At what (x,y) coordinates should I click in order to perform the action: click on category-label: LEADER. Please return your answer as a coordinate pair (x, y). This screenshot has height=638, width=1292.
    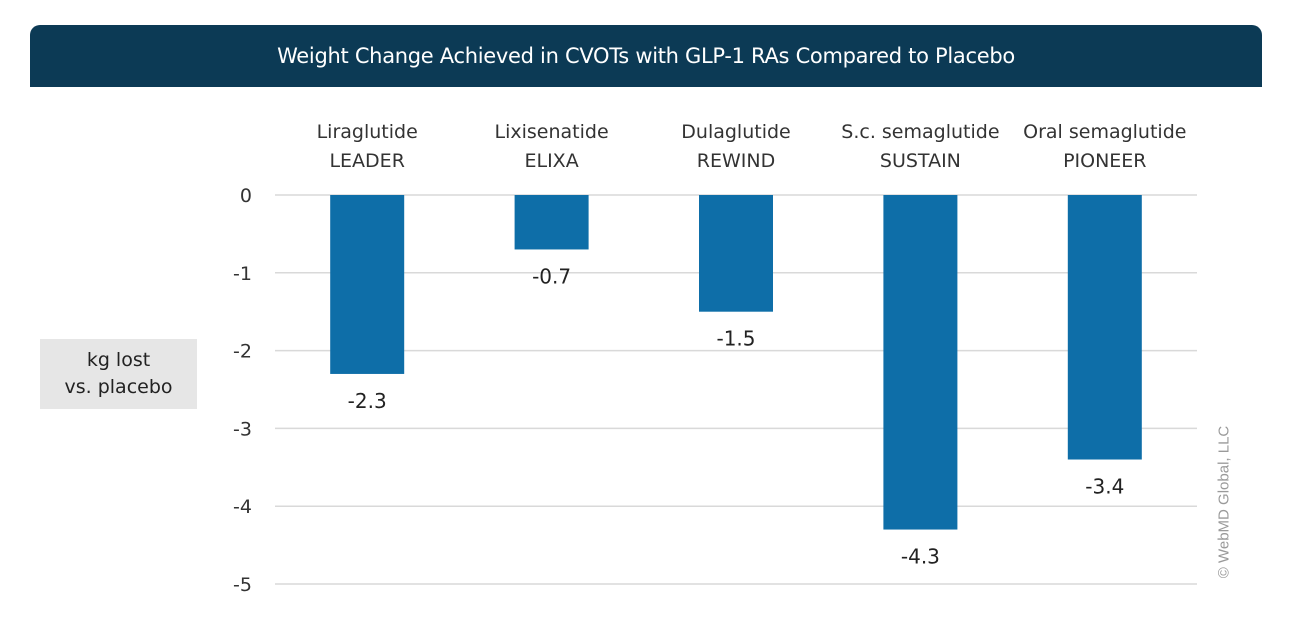
    Looking at the image, I should click on (366, 161).